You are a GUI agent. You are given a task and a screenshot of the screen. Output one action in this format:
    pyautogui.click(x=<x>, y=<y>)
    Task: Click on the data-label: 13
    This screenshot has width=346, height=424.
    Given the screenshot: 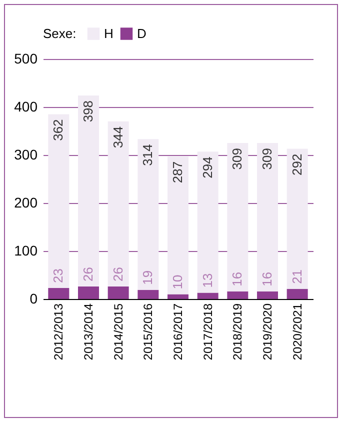 What is the action you would take?
    pyautogui.click(x=207, y=280)
    